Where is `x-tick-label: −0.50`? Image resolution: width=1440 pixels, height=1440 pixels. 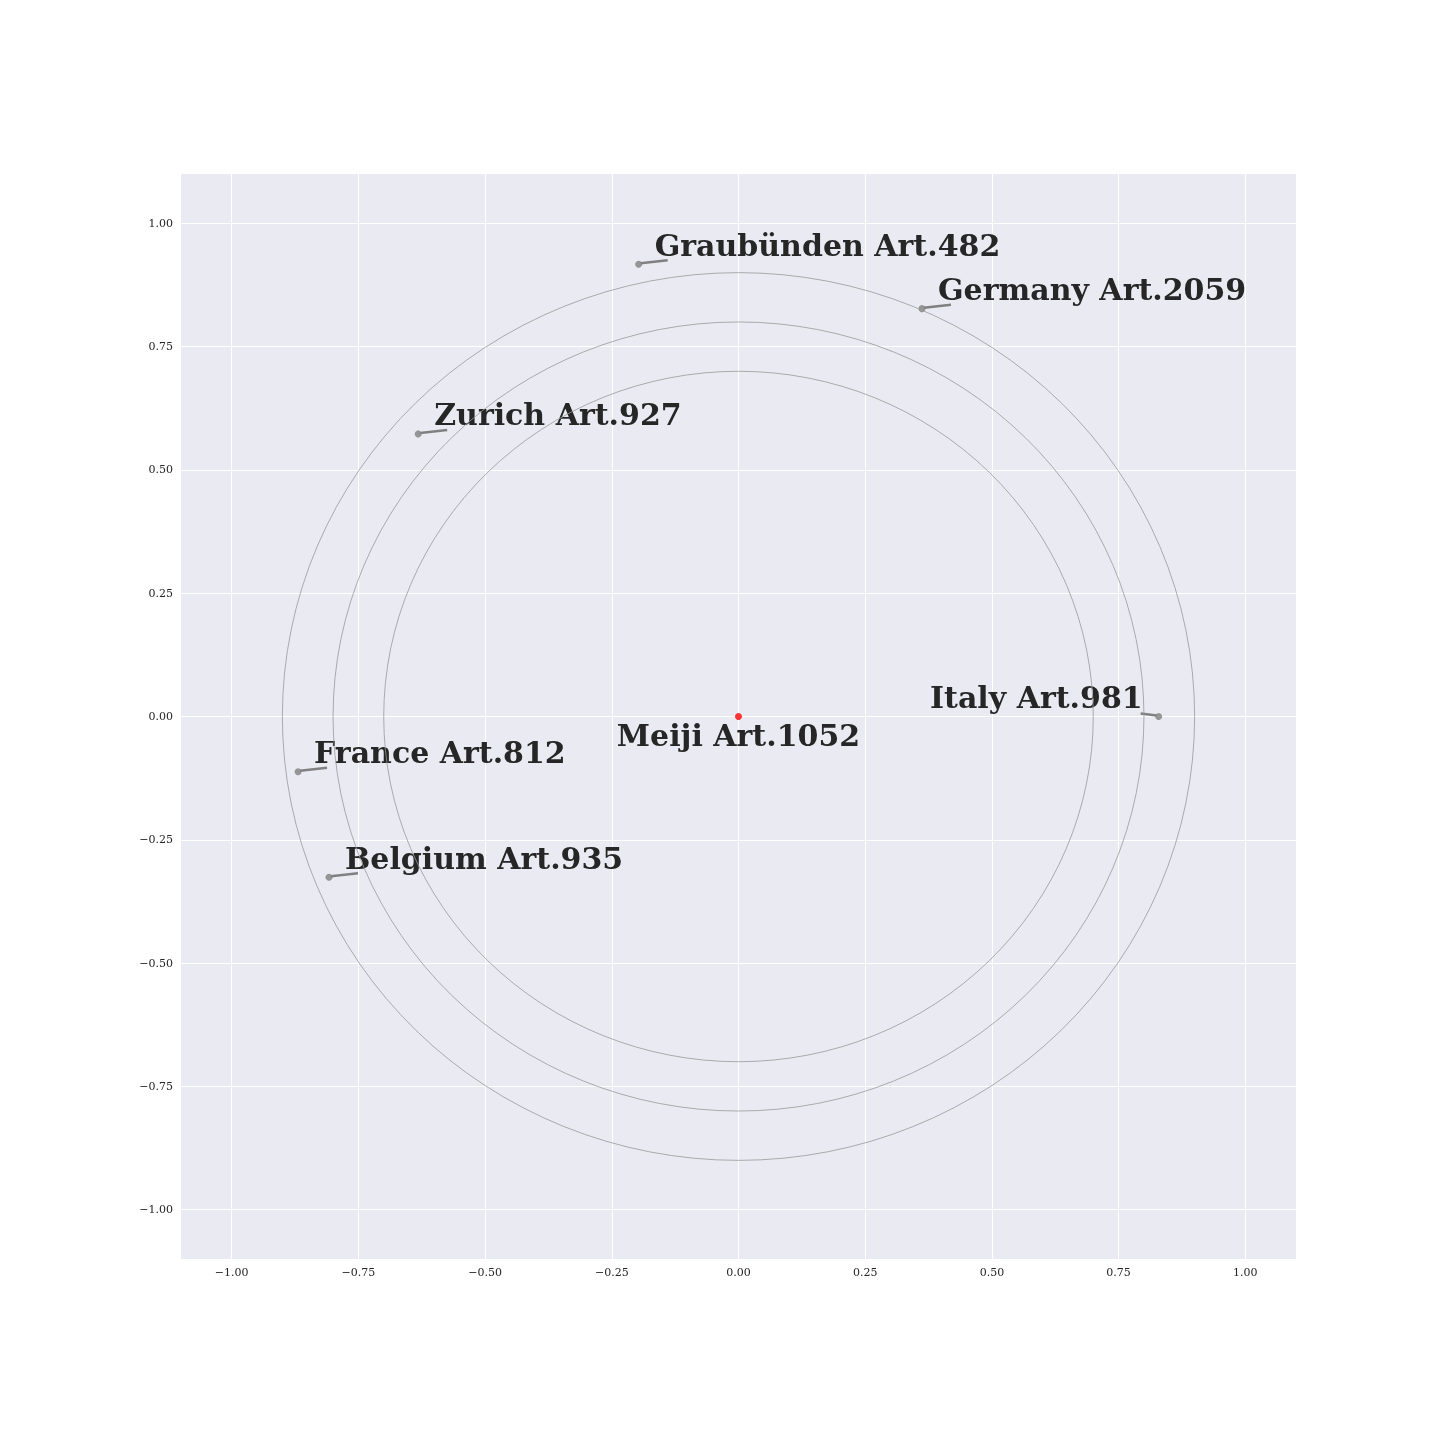 x-tick-label: −0.50 is located at coordinates (485, 1272).